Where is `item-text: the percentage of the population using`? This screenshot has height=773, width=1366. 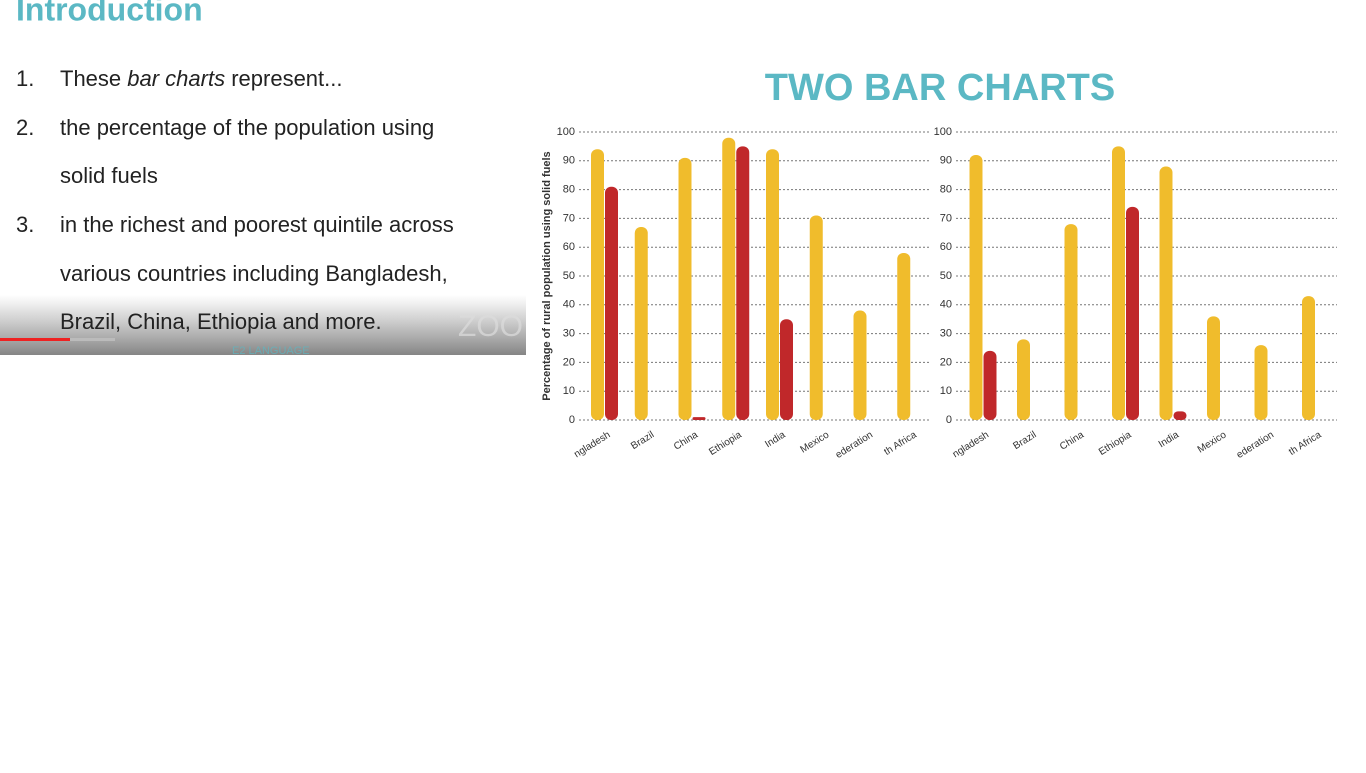 item-text: the percentage of the population using is located at coordinates (247, 127).